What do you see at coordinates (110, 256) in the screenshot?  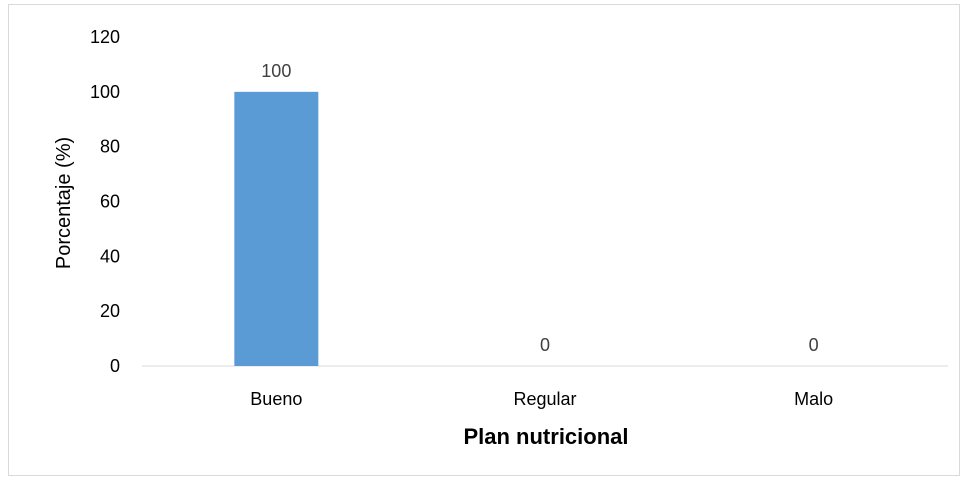 I see `y-tick-label: 40` at bounding box center [110, 256].